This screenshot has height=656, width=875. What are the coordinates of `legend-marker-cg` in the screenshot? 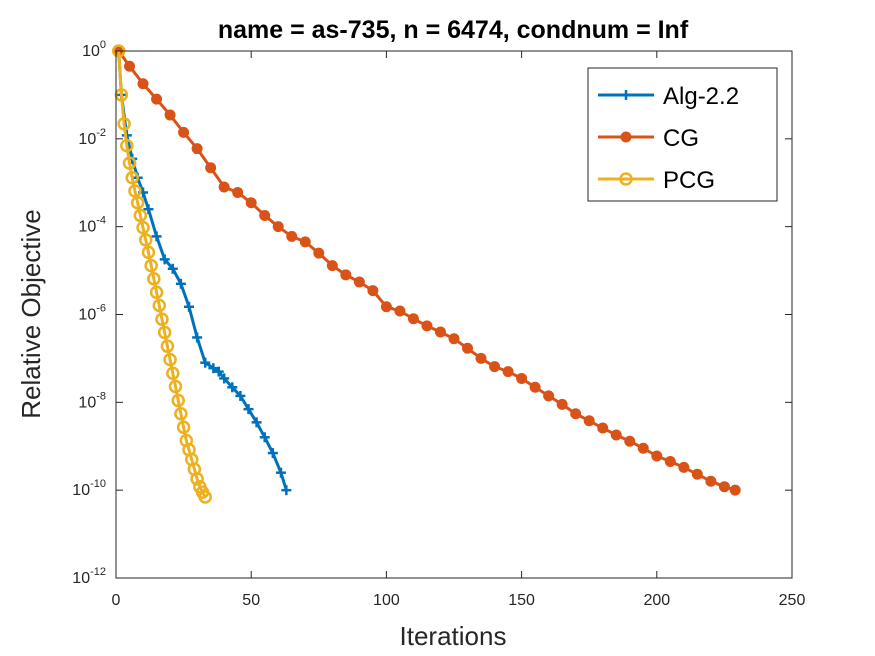 It's located at (626, 137).